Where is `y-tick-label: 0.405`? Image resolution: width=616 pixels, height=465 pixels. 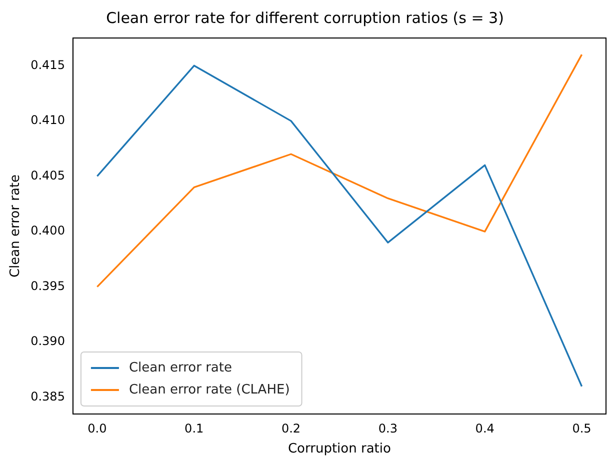 y-tick-label: 0.405 is located at coordinates (47, 175).